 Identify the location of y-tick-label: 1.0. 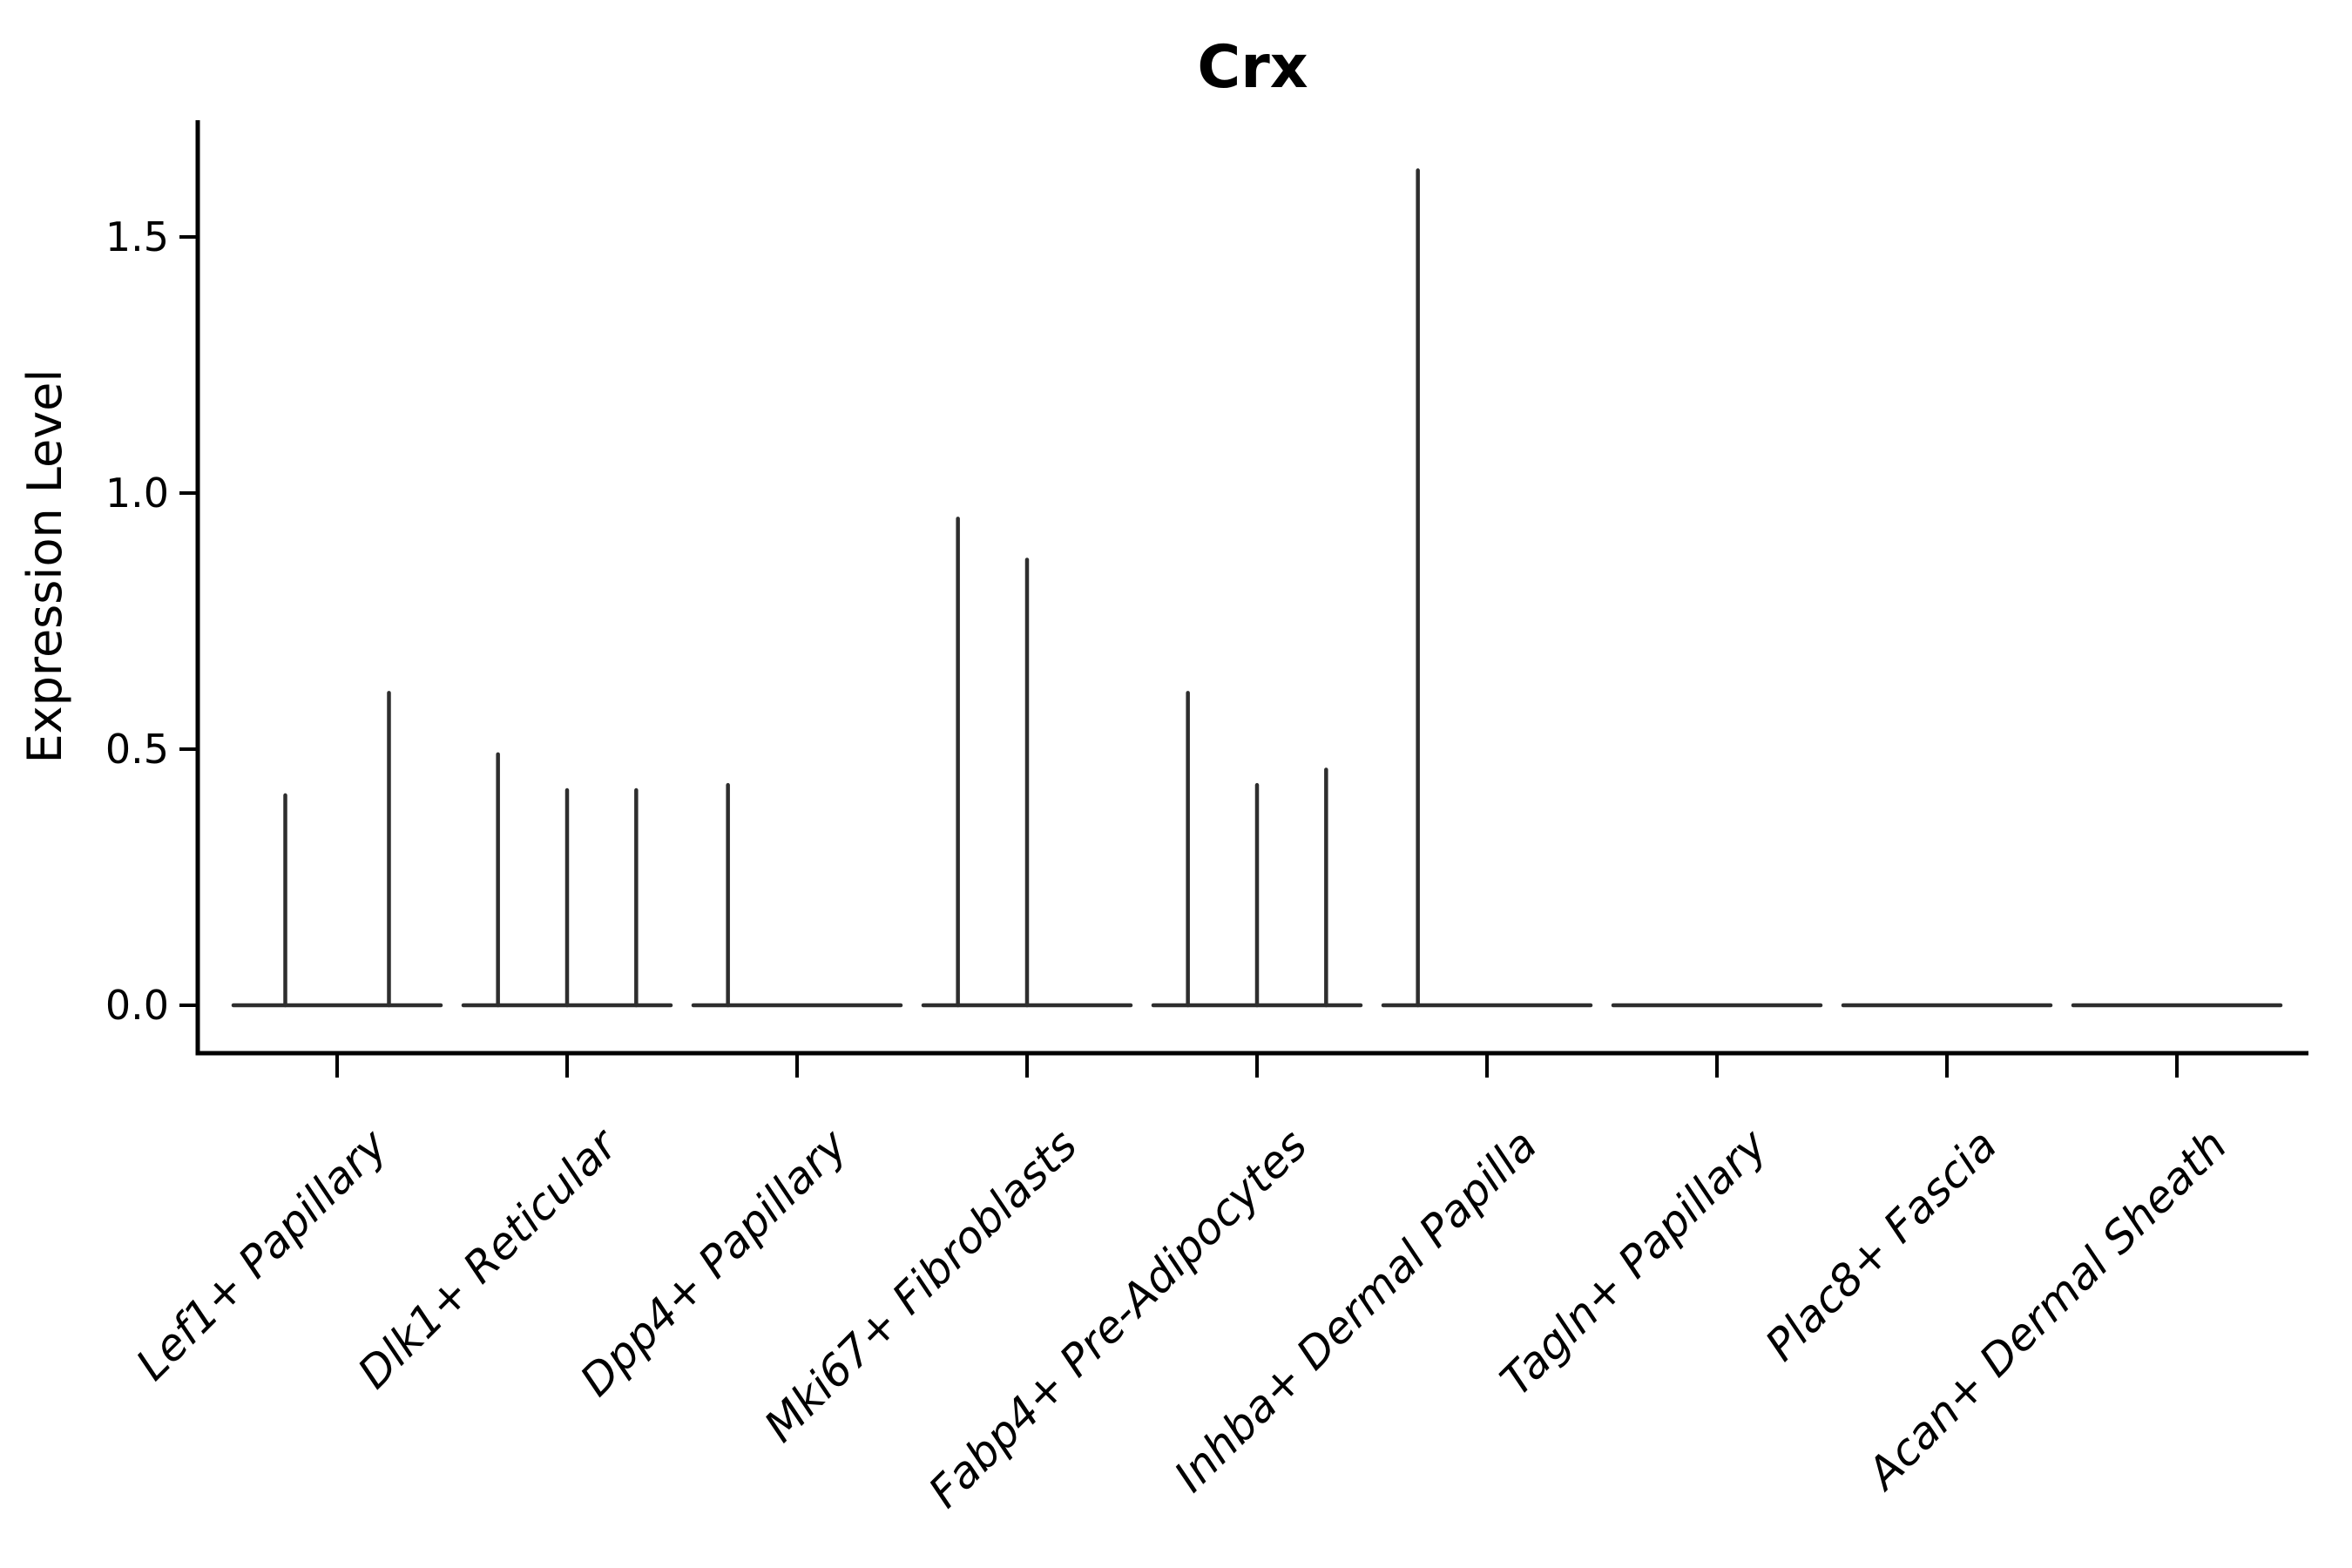
(137, 494).